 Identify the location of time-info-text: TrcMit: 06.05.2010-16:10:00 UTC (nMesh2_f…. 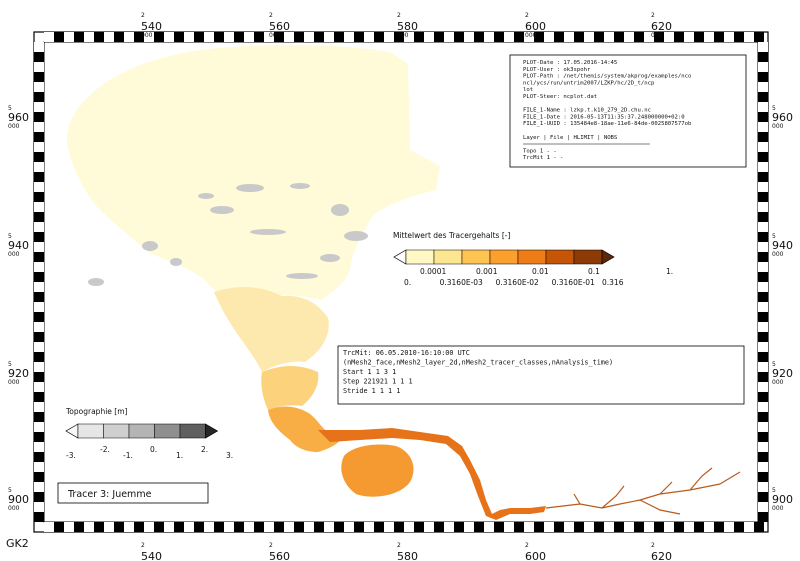
(478, 372).